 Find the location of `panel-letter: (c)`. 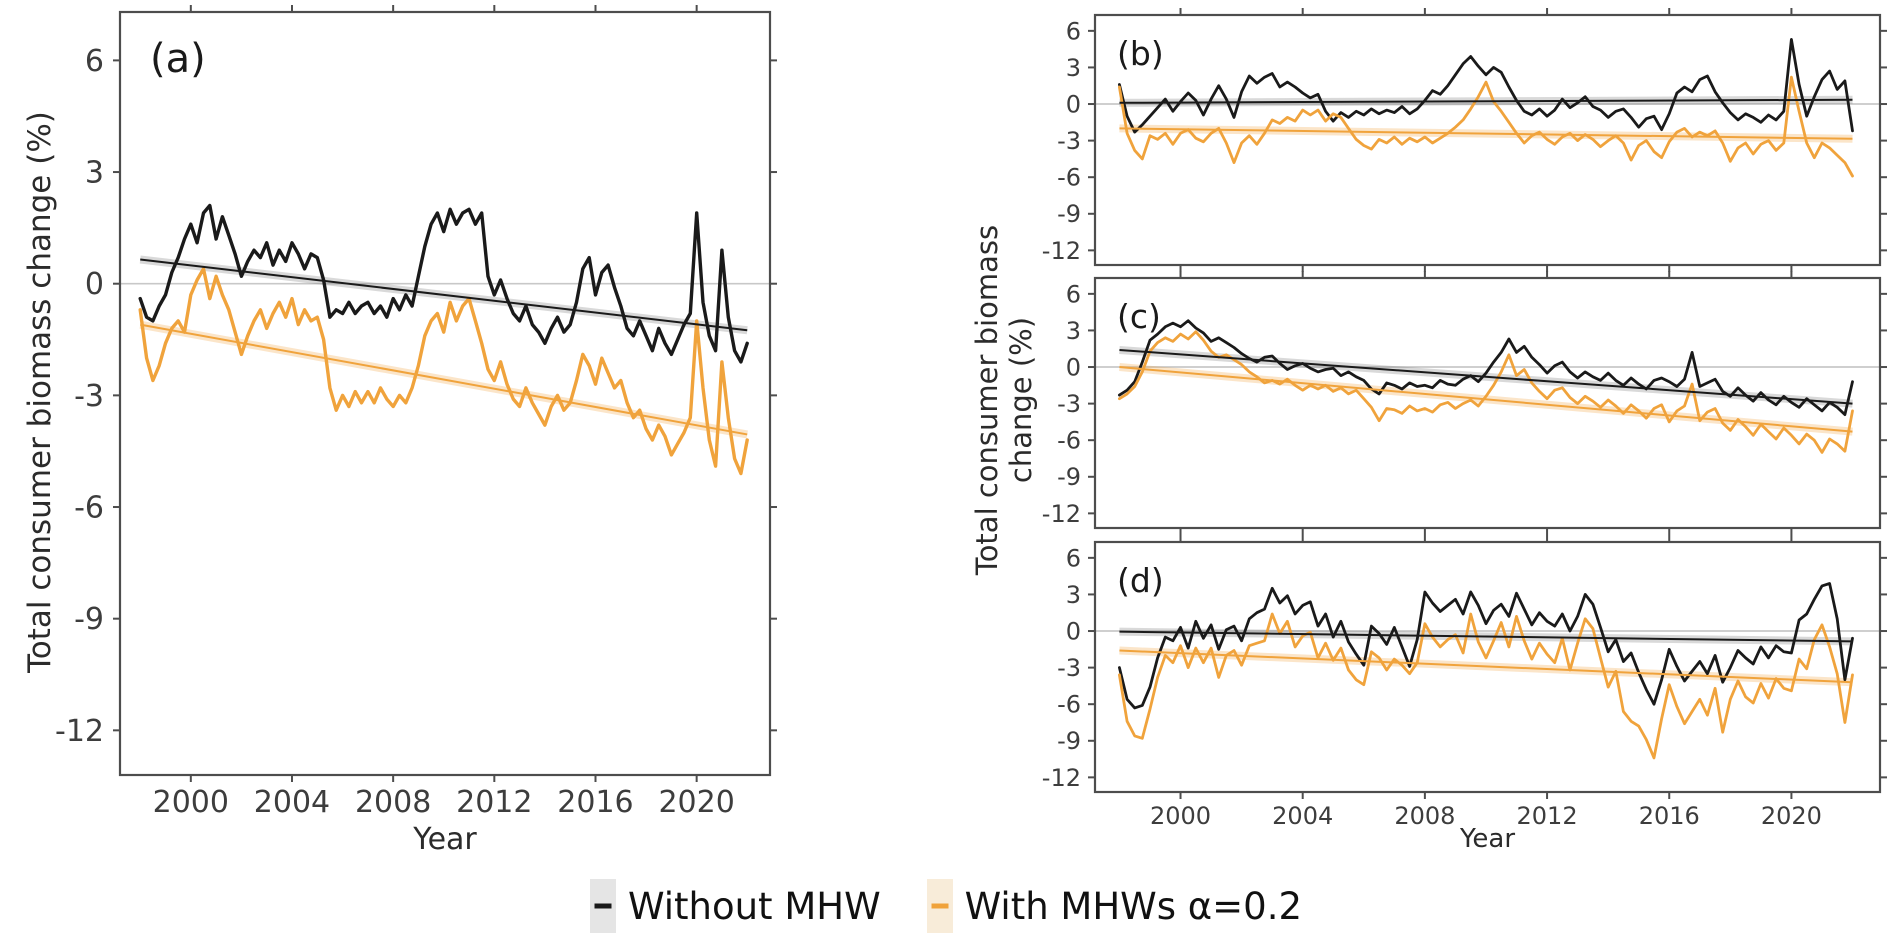

panel-letter: (c) is located at coordinates (1139, 316).